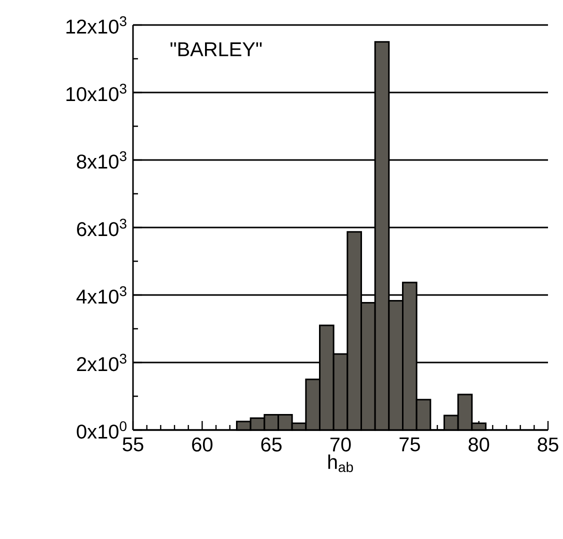 The width and height of the screenshot is (563, 539). What do you see at coordinates (548, 444) in the screenshot?
I see `x-tick-label: 85` at bounding box center [548, 444].